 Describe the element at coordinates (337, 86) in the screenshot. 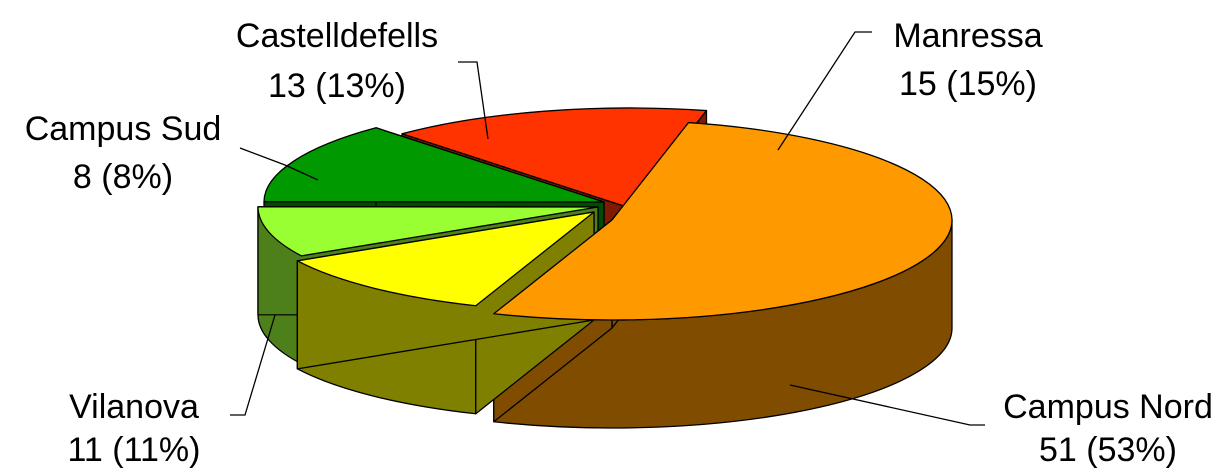

I see `slice-value-castelldefells: 13 (13%)` at that location.